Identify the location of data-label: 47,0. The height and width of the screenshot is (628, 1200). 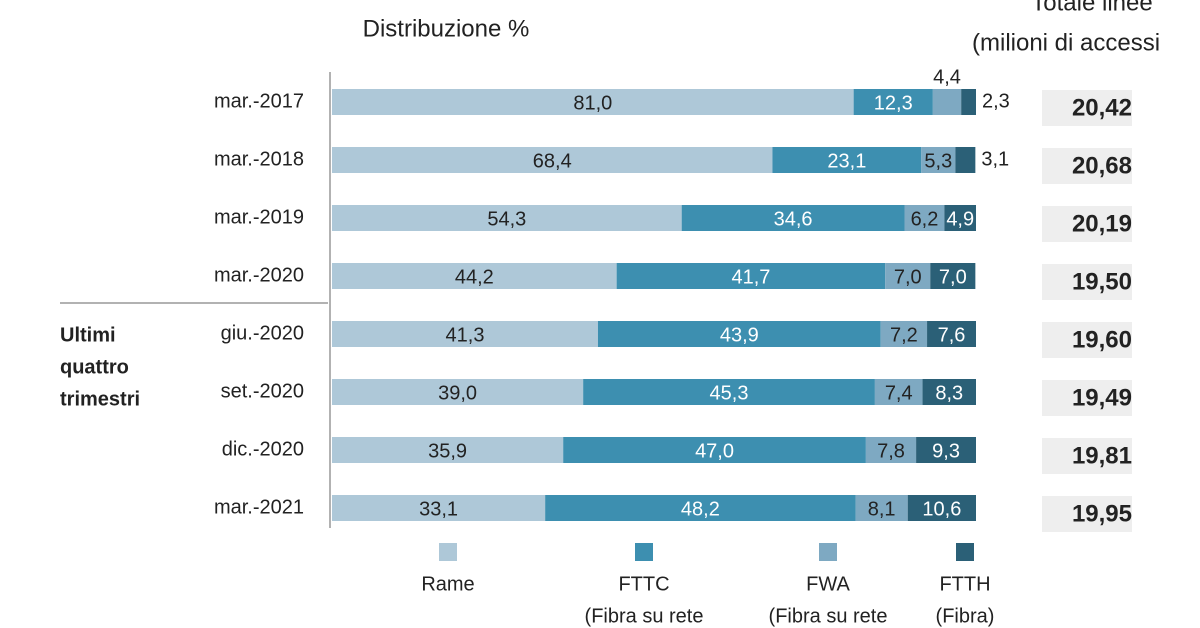
(714, 451).